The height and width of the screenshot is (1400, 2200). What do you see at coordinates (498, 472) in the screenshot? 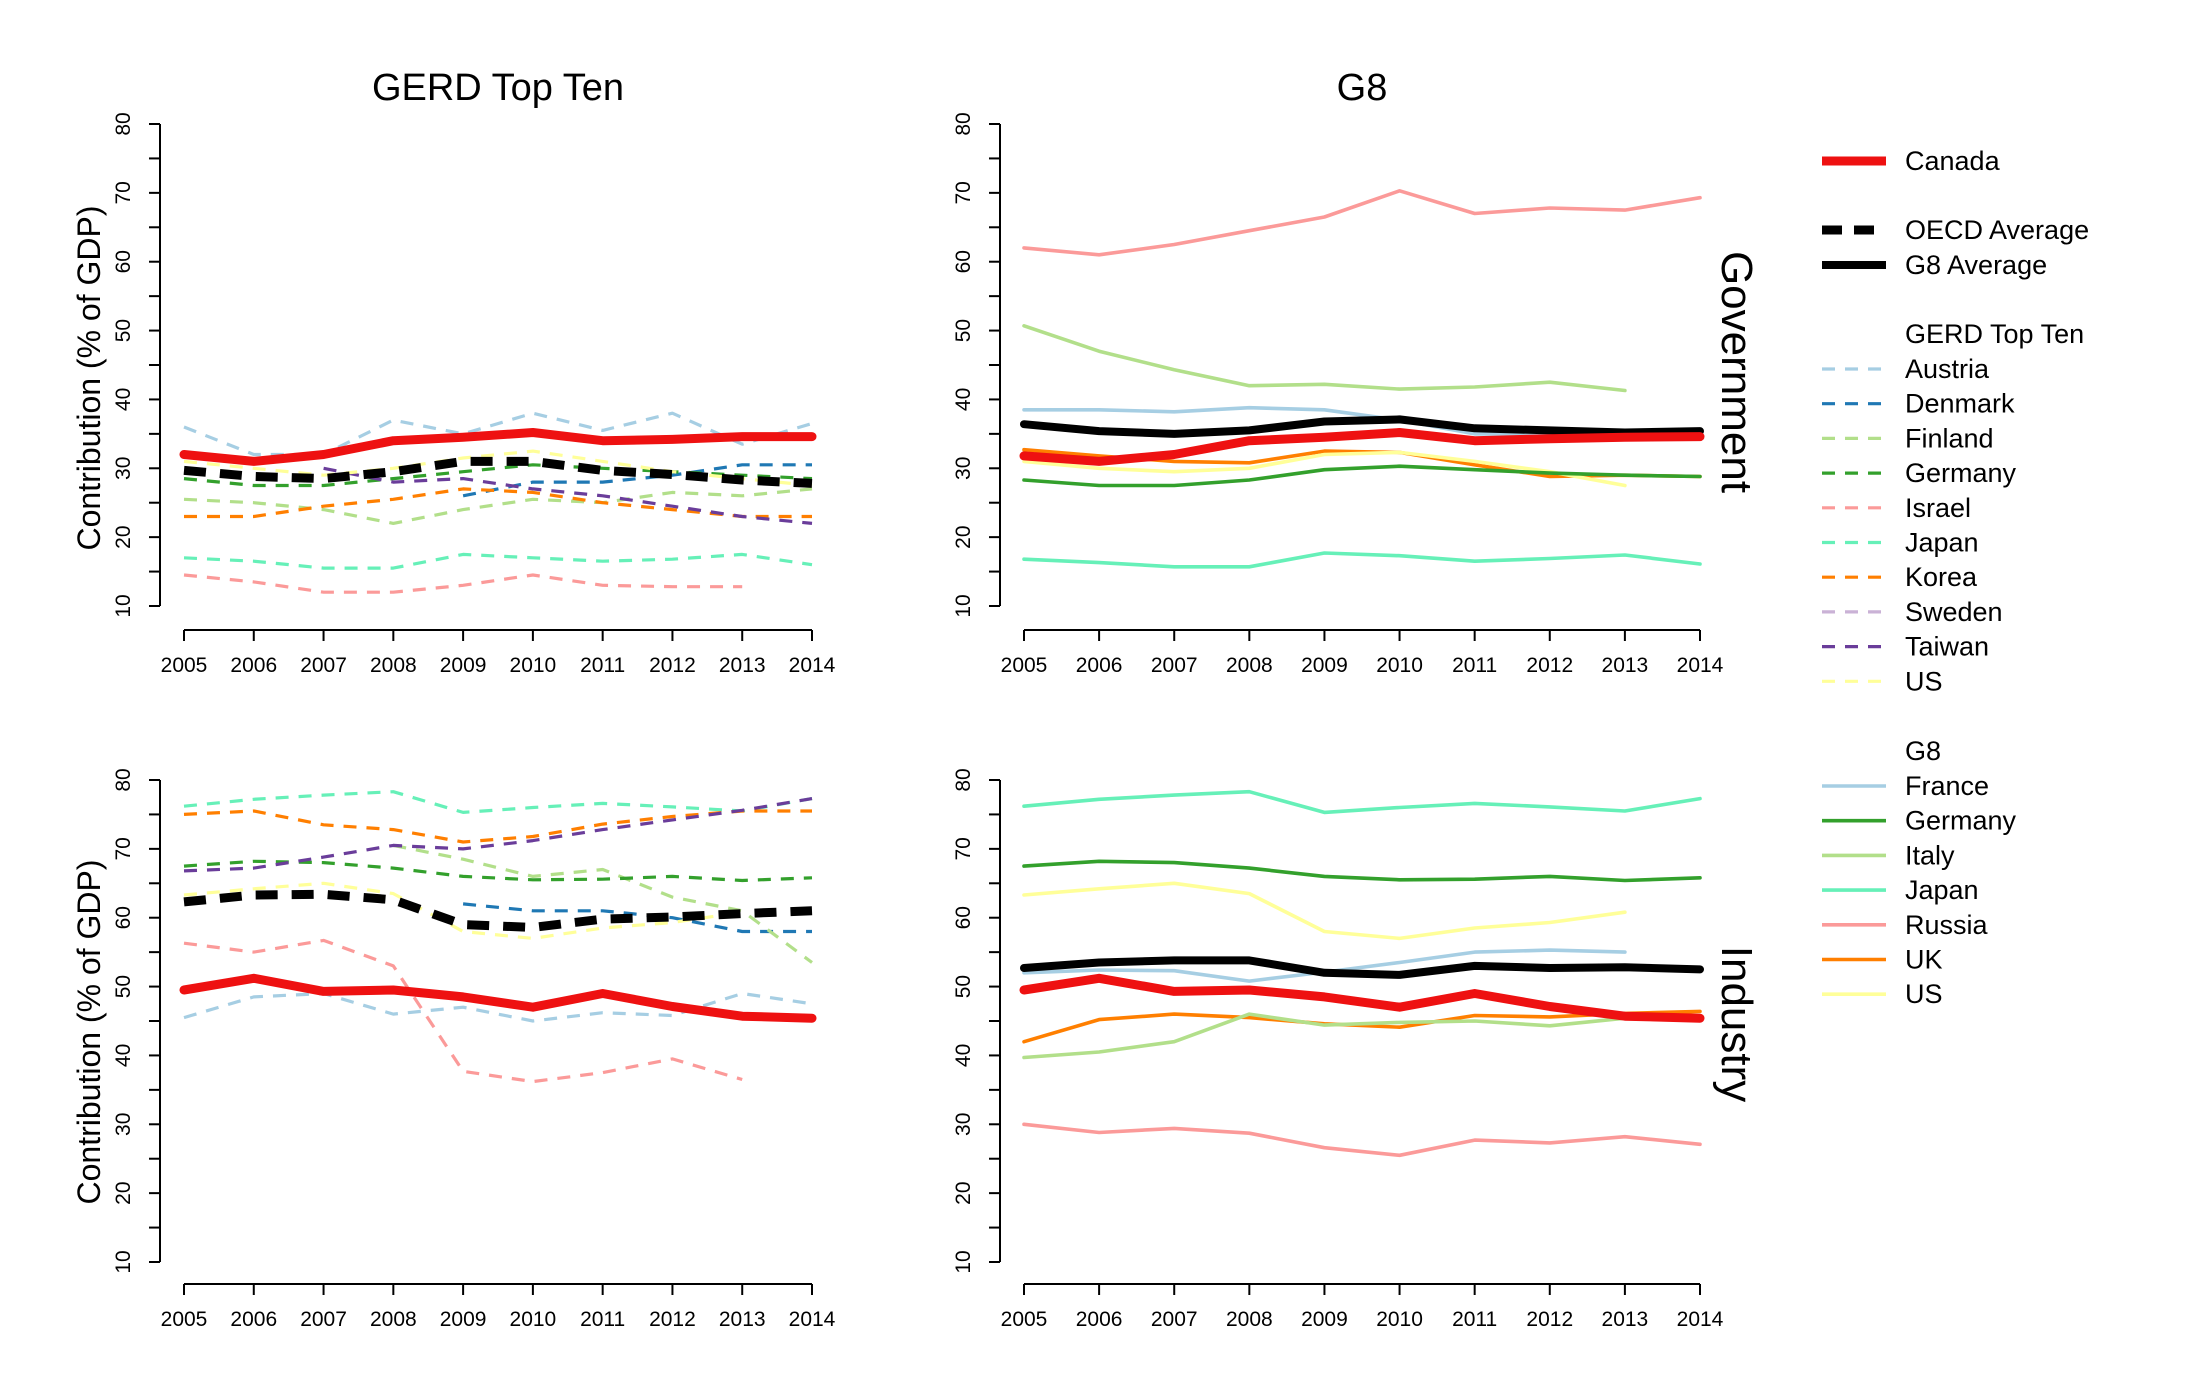
I see `series-line-oecd-average` at bounding box center [498, 472].